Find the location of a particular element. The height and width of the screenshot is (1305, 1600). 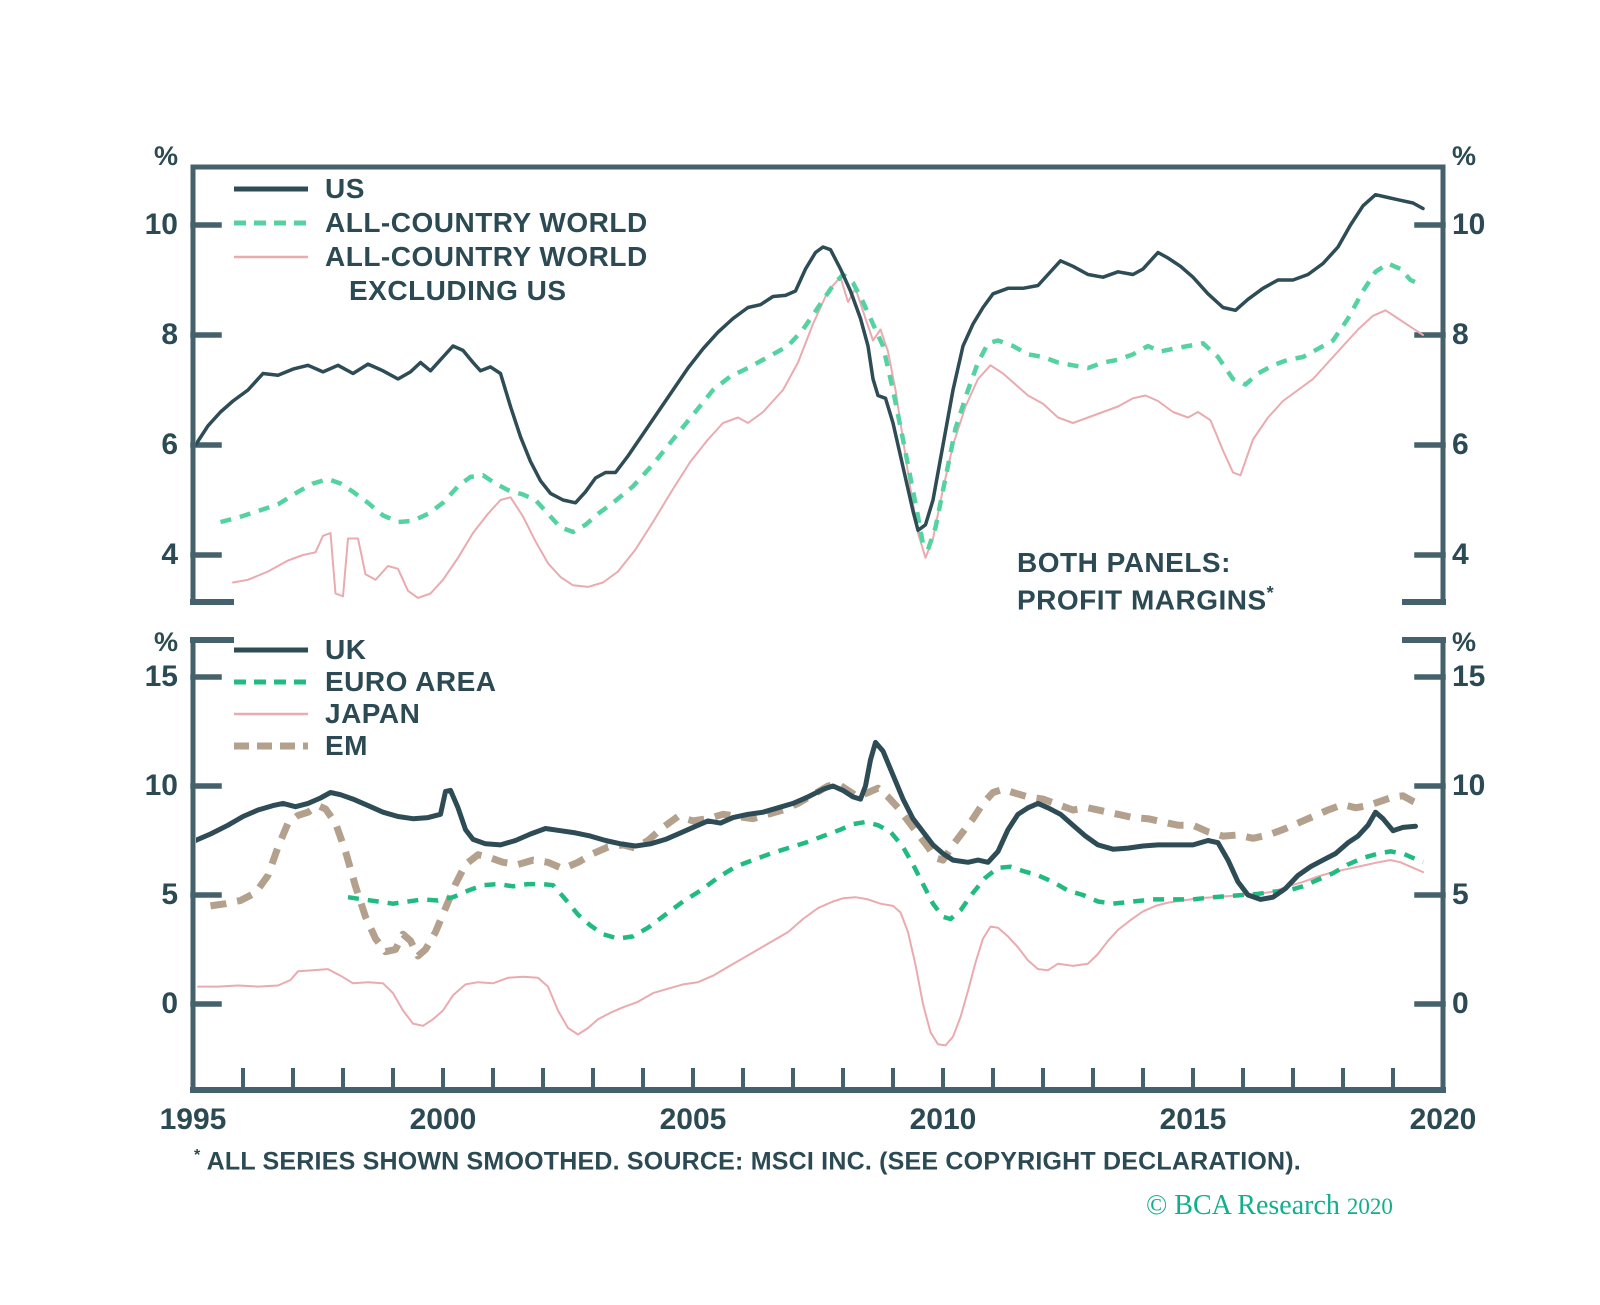

legend-item-euro-area: EURO AREA is located at coordinates (363, 682).